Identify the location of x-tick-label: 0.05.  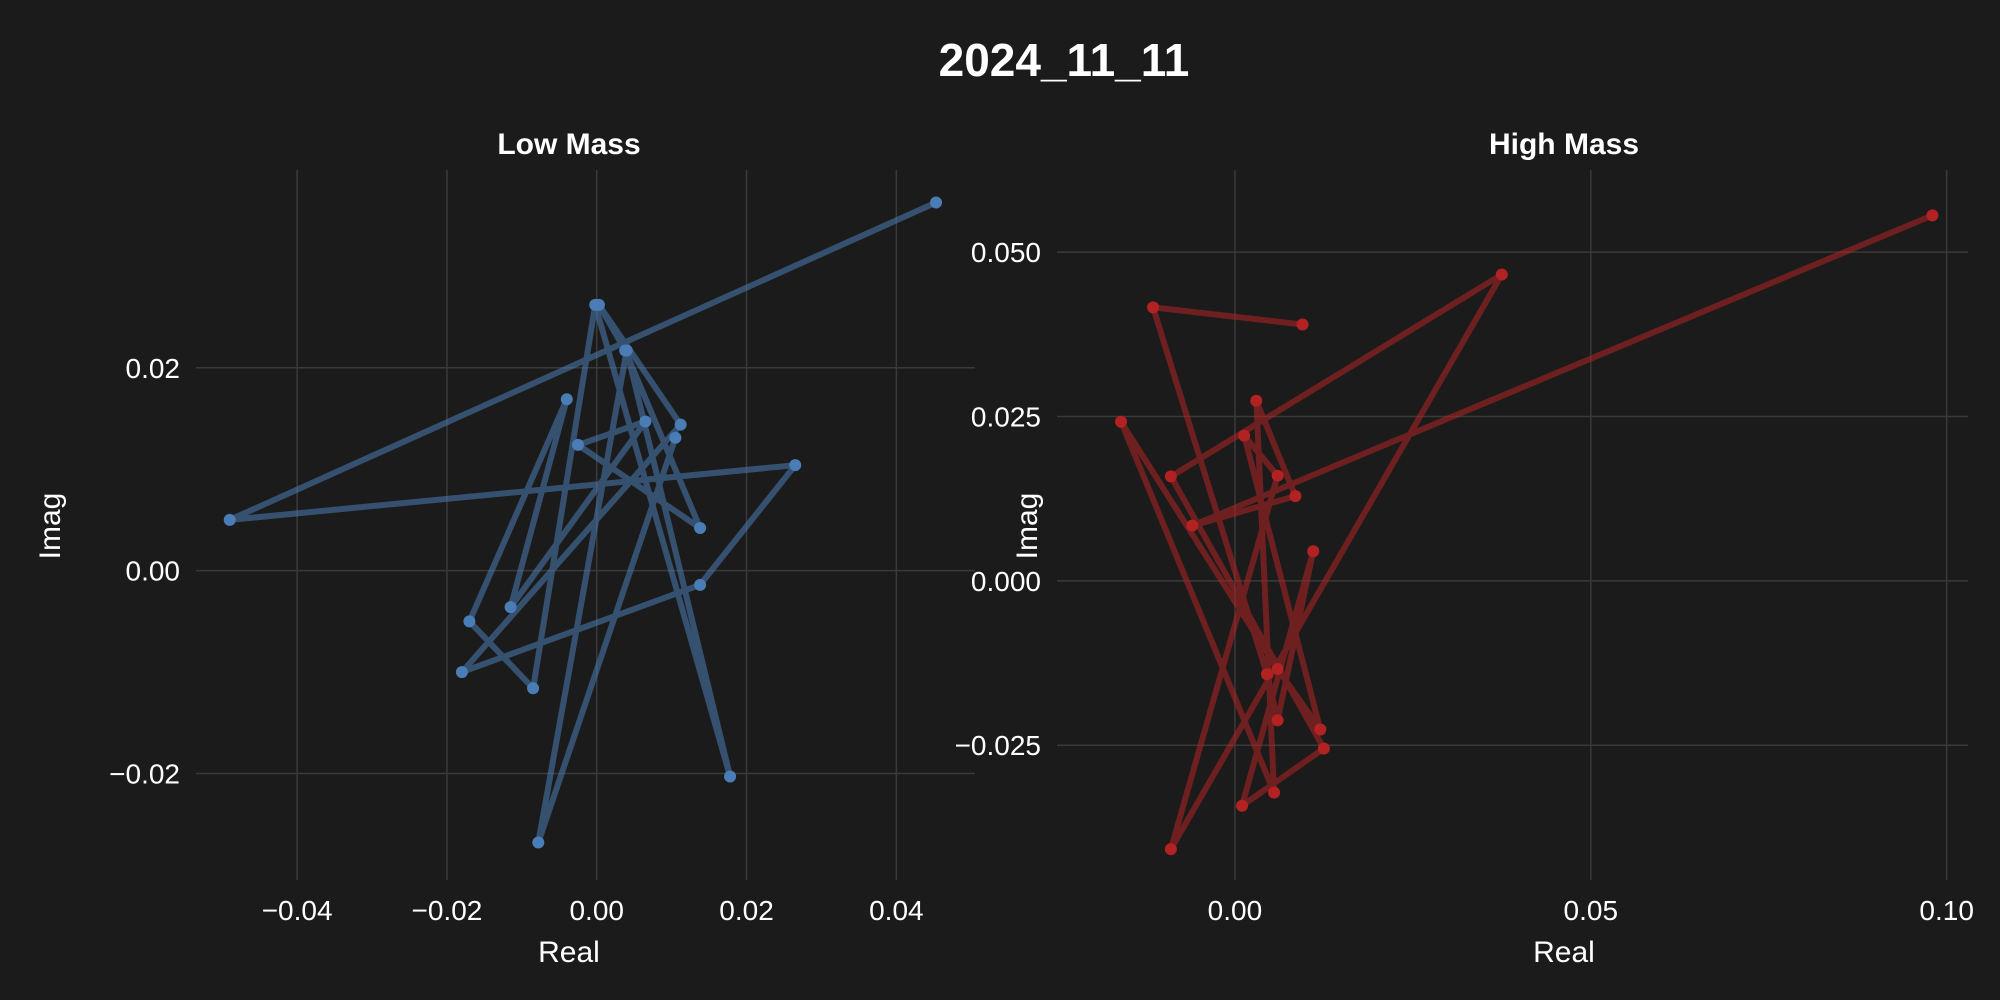
(1591, 910).